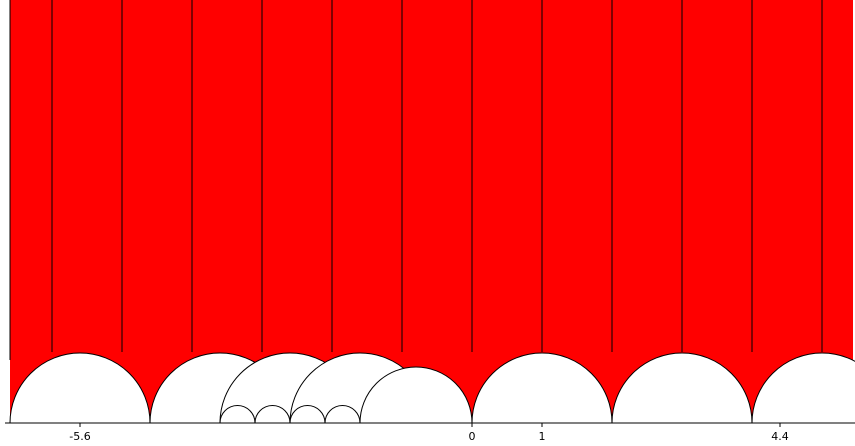 The image size is (855, 446). I want to click on x-tick-label: -5.6, so click(79, 436).